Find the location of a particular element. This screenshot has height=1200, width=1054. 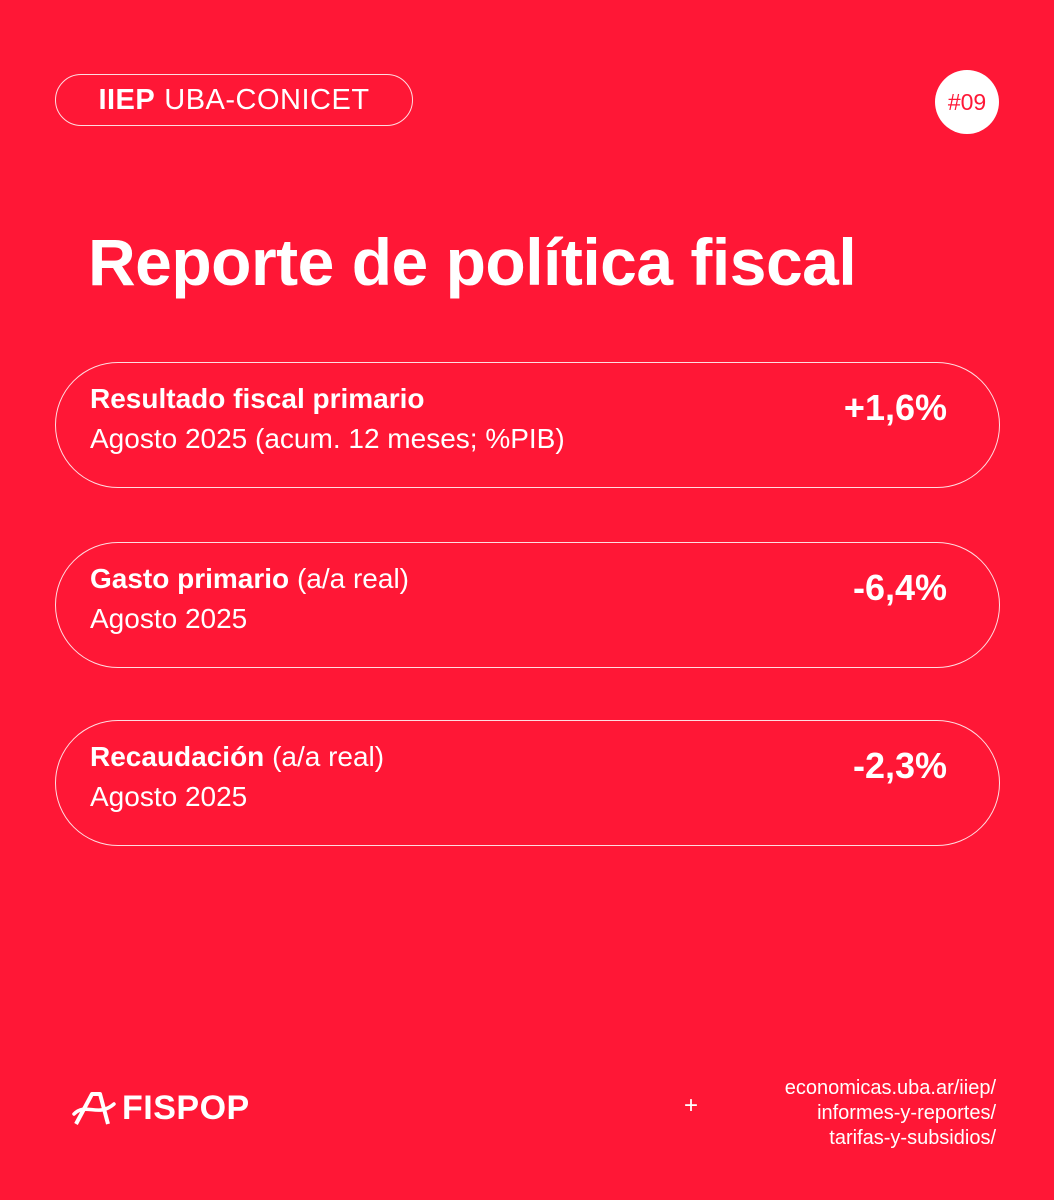

card-label: Gasto primario (a/a real) is located at coordinates (249, 579).